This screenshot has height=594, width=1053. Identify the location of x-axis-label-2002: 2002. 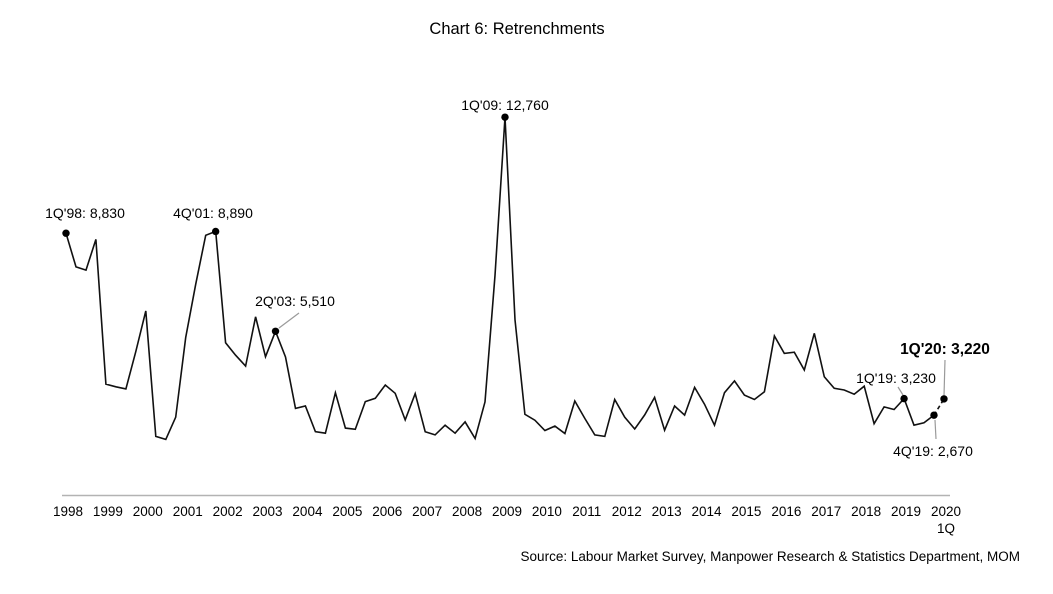
(228, 511).